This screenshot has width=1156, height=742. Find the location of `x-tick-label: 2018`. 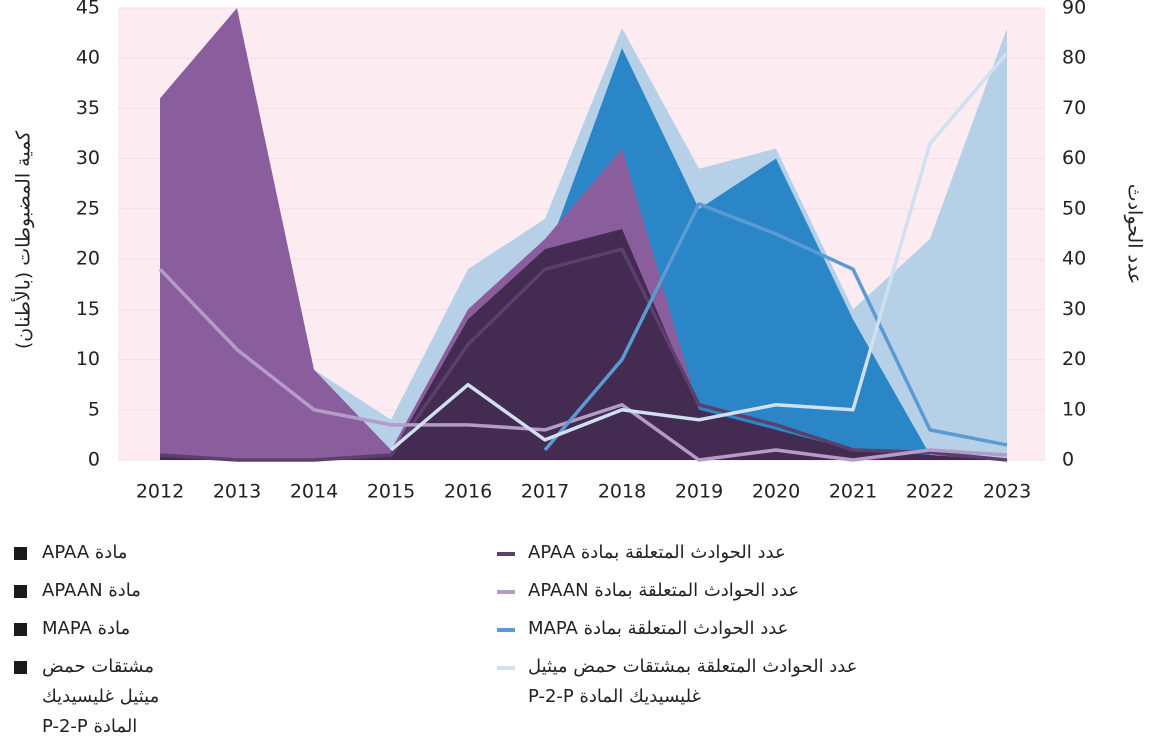

x-tick-label: 2018 is located at coordinates (622, 492).